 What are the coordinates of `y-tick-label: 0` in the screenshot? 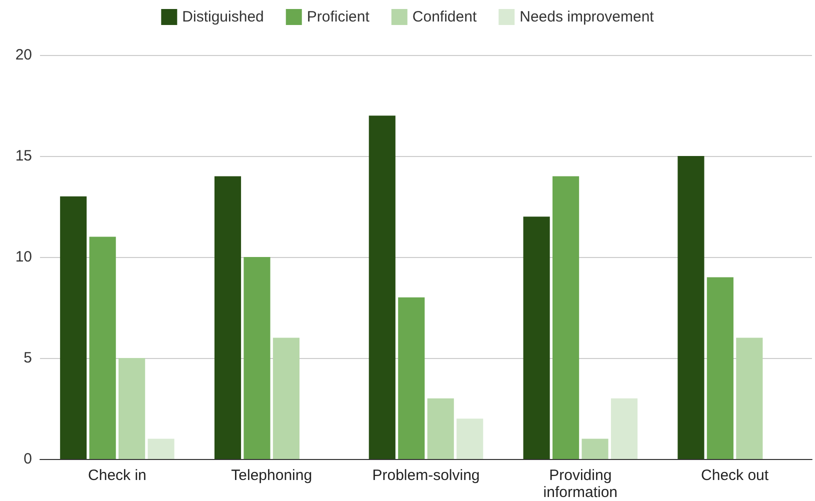 It's located at (28, 459).